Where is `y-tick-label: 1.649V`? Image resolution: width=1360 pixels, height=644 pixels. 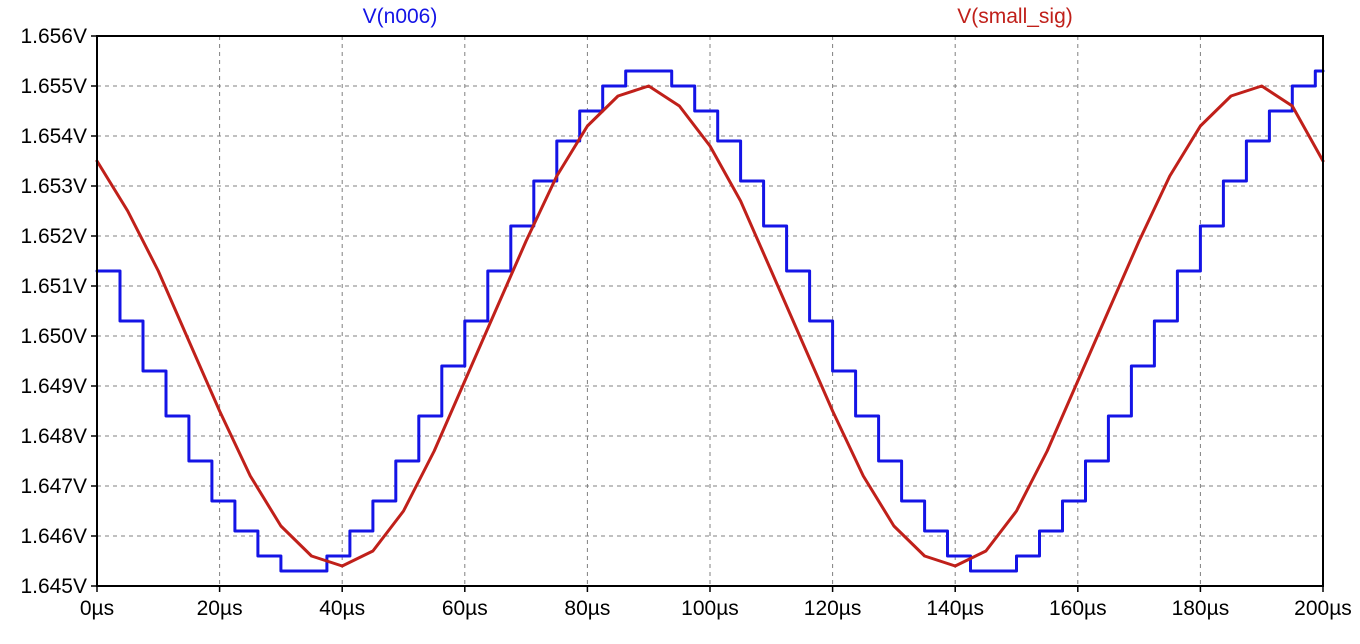 y-tick-label: 1.649V is located at coordinates (53, 386).